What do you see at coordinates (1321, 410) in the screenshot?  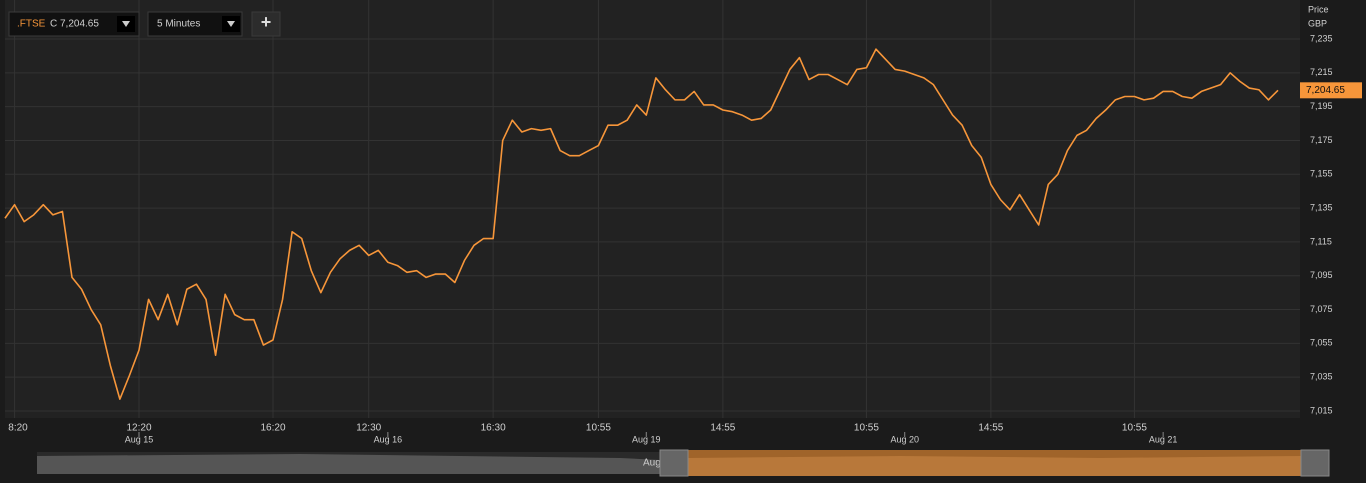 I see `y-tick-label: 7,015` at bounding box center [1321, 410].